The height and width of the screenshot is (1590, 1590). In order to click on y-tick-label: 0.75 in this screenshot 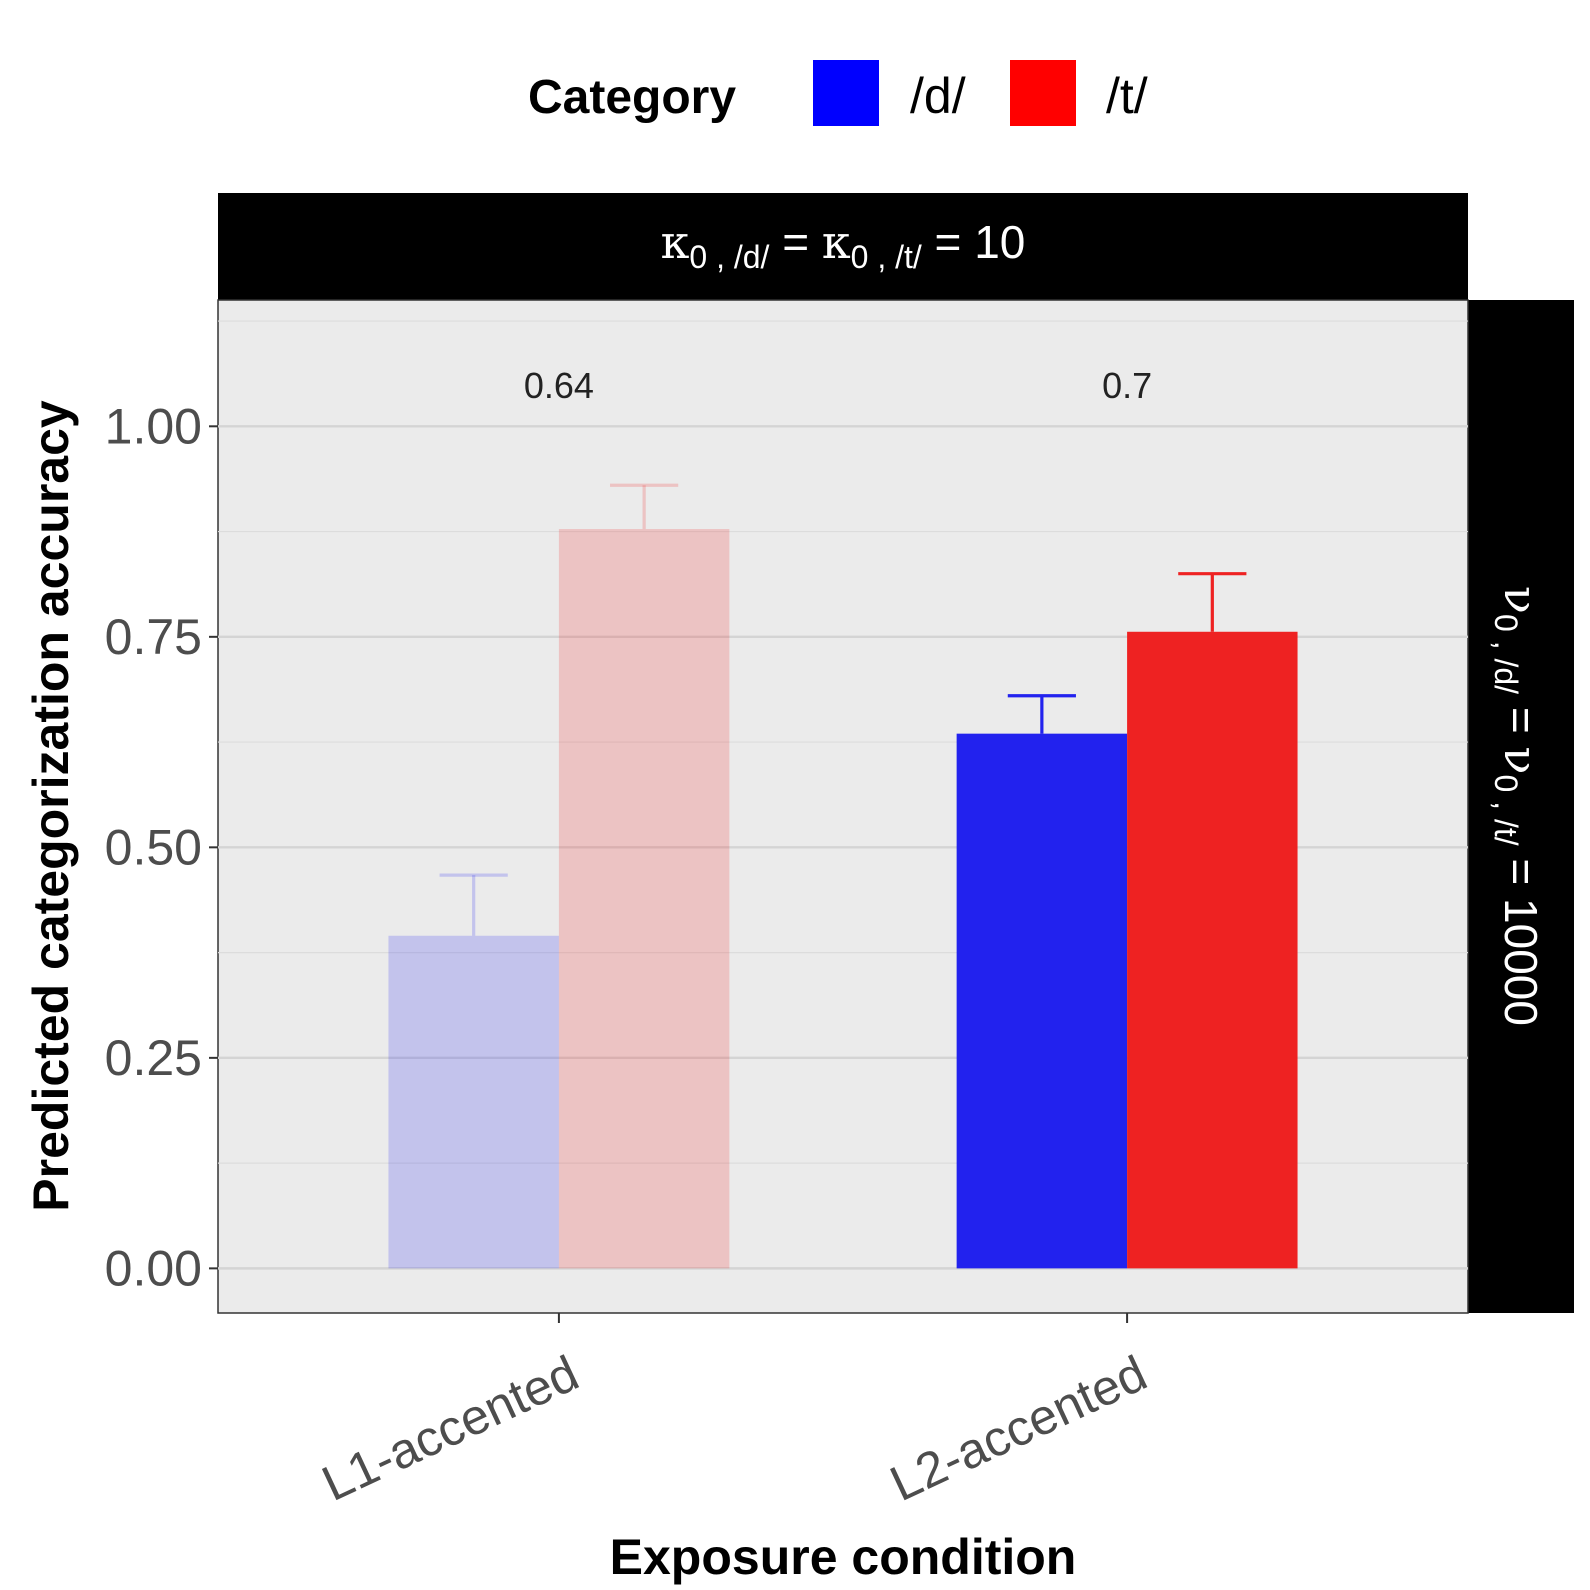, I will do `click(153, 637)`.